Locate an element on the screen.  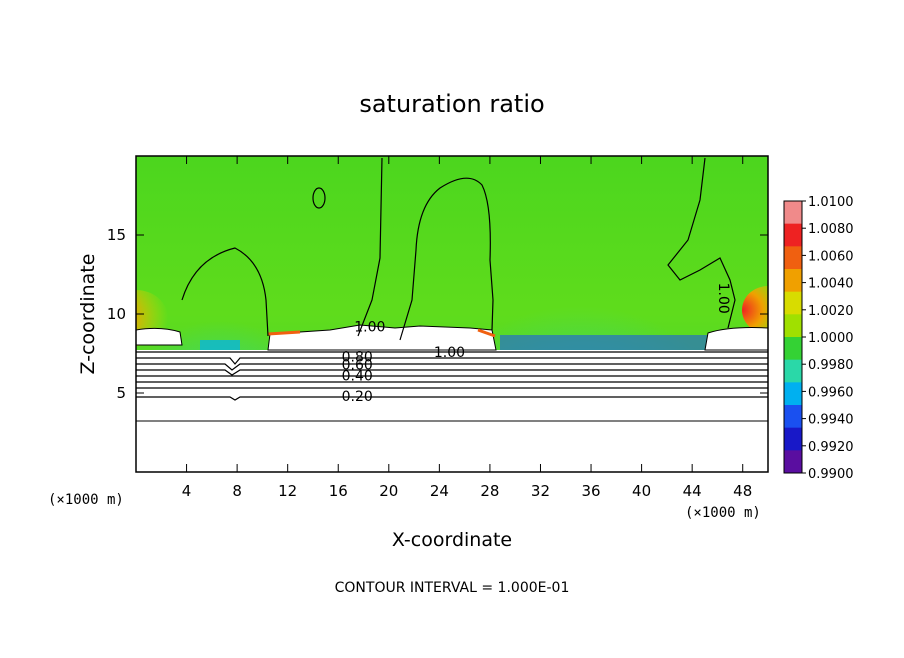
colorbar-label: 0.9980 is located at coordinates (831, 365).